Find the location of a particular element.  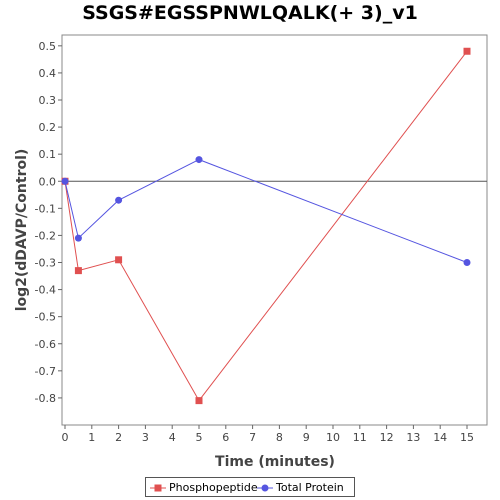

y-tick-label: -0.8 is located at coordinates (45, 398).